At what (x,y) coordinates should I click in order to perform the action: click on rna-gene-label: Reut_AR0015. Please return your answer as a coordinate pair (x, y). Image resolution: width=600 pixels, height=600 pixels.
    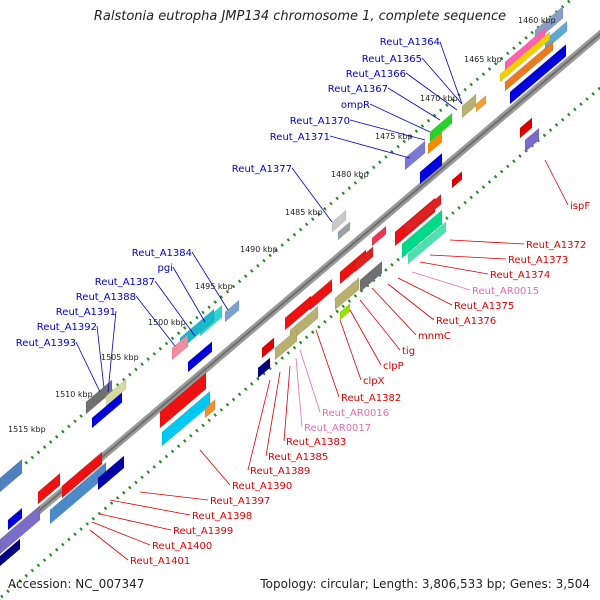
    Looking at the image, I should click on (505, 291).